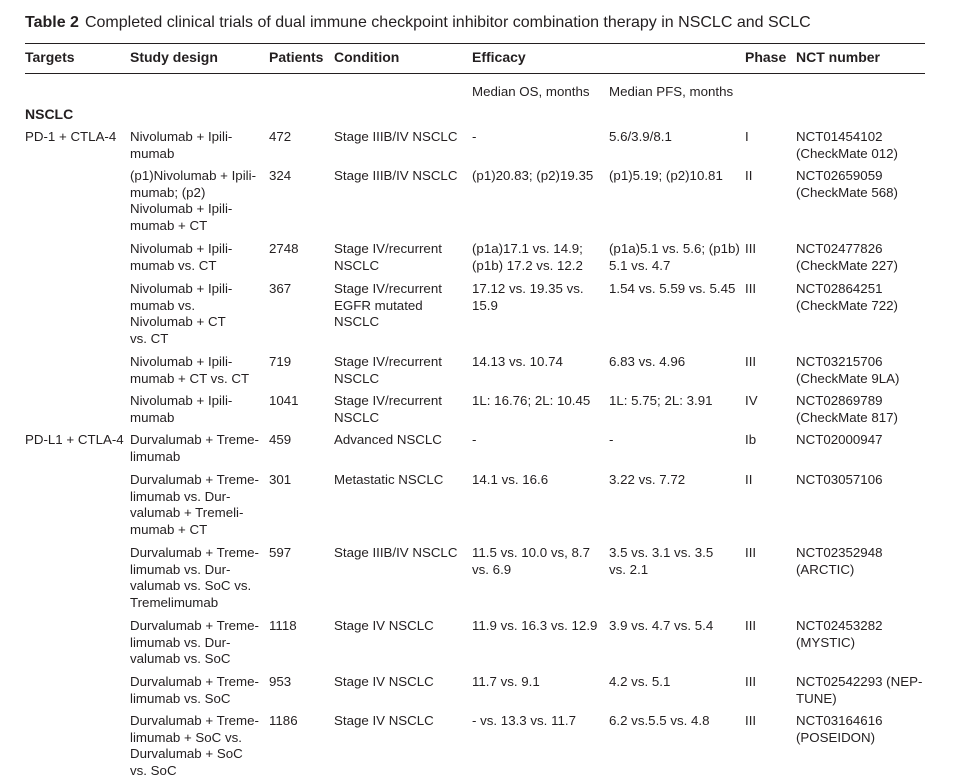  What do you see at coordinates (839, 248) in the screenshot?
I see `cell-nct: NCT02477826` at bounding box center [839, 248].